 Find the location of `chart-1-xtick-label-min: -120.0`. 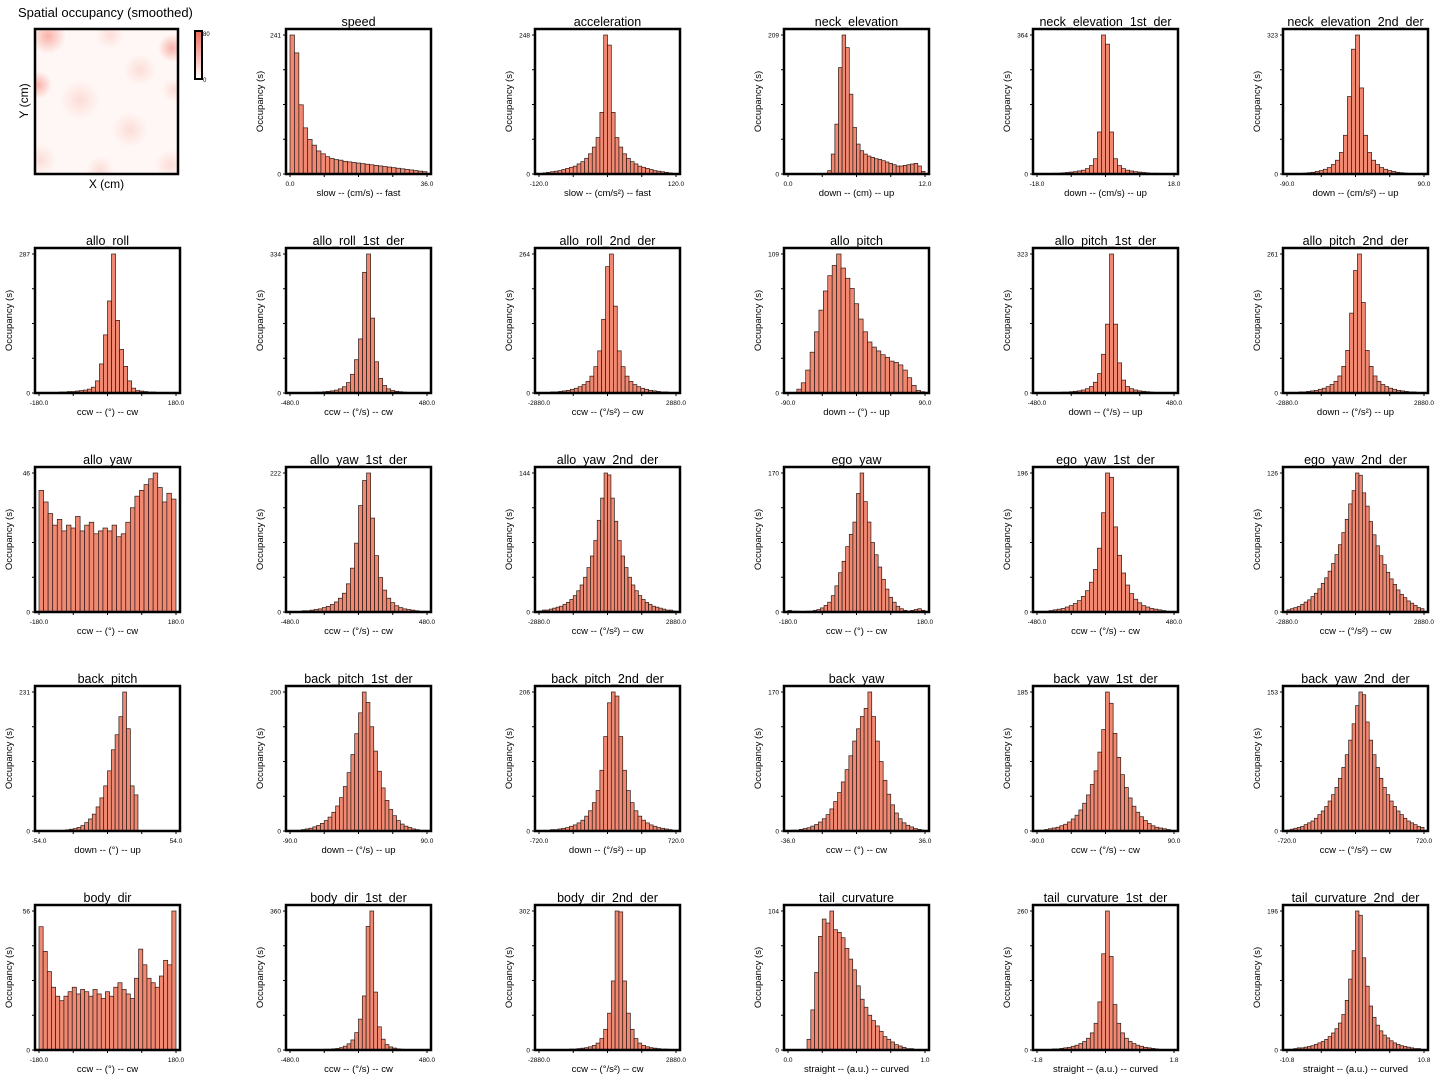

chart-1-xtick-label-min: -120.0 is located at coordinates (539, 184).